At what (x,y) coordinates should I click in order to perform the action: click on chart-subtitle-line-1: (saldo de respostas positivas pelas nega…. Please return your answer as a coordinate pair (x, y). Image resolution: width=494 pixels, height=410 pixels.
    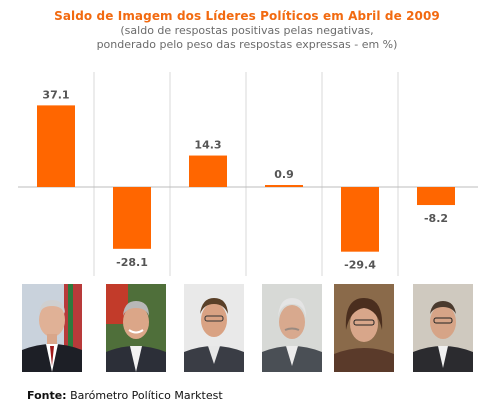
    Looking at the image, I should click on (247, 30).